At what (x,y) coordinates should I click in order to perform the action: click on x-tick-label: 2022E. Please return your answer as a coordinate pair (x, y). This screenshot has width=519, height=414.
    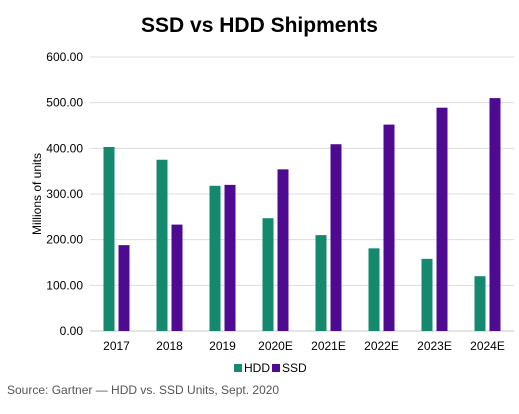
    Looking at the image, I should click on (381, 346).